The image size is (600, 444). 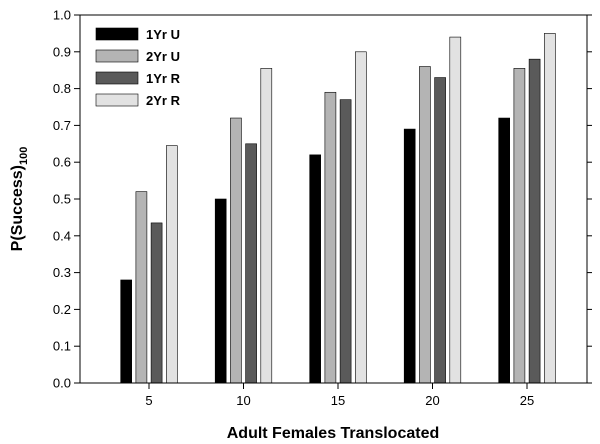 What do you see at coordinates (24, 156) in the screenshot?
I see `y-axis-title-subscript: 100` at bounding box center [24, 156].